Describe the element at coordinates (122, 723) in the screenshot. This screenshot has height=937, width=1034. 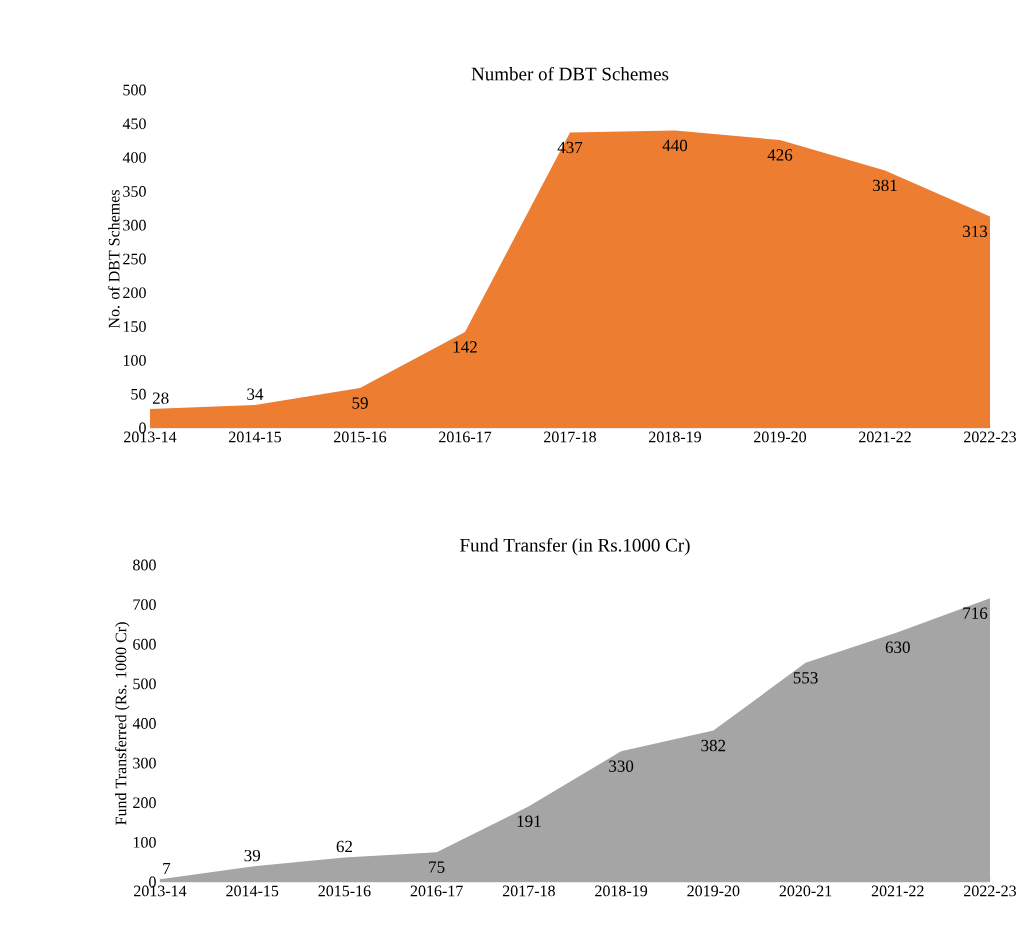
I see `y-axis-title: Fund Transferred (Rs. 1000 Cr)` at that location.